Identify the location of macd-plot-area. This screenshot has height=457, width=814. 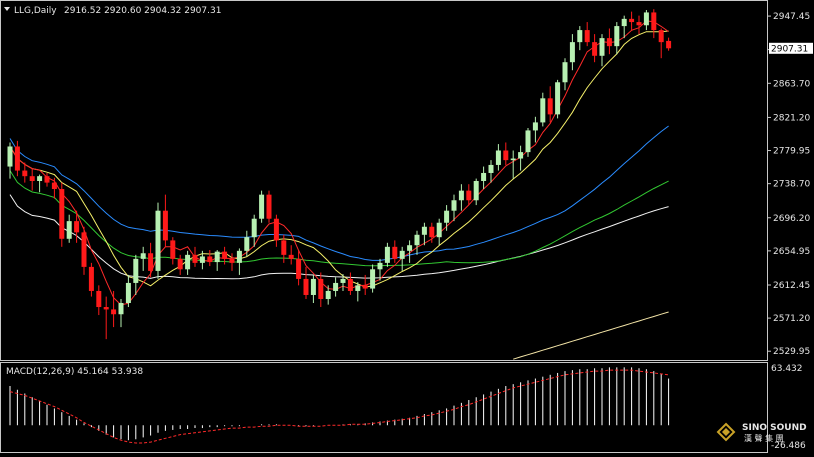
(339, 405).